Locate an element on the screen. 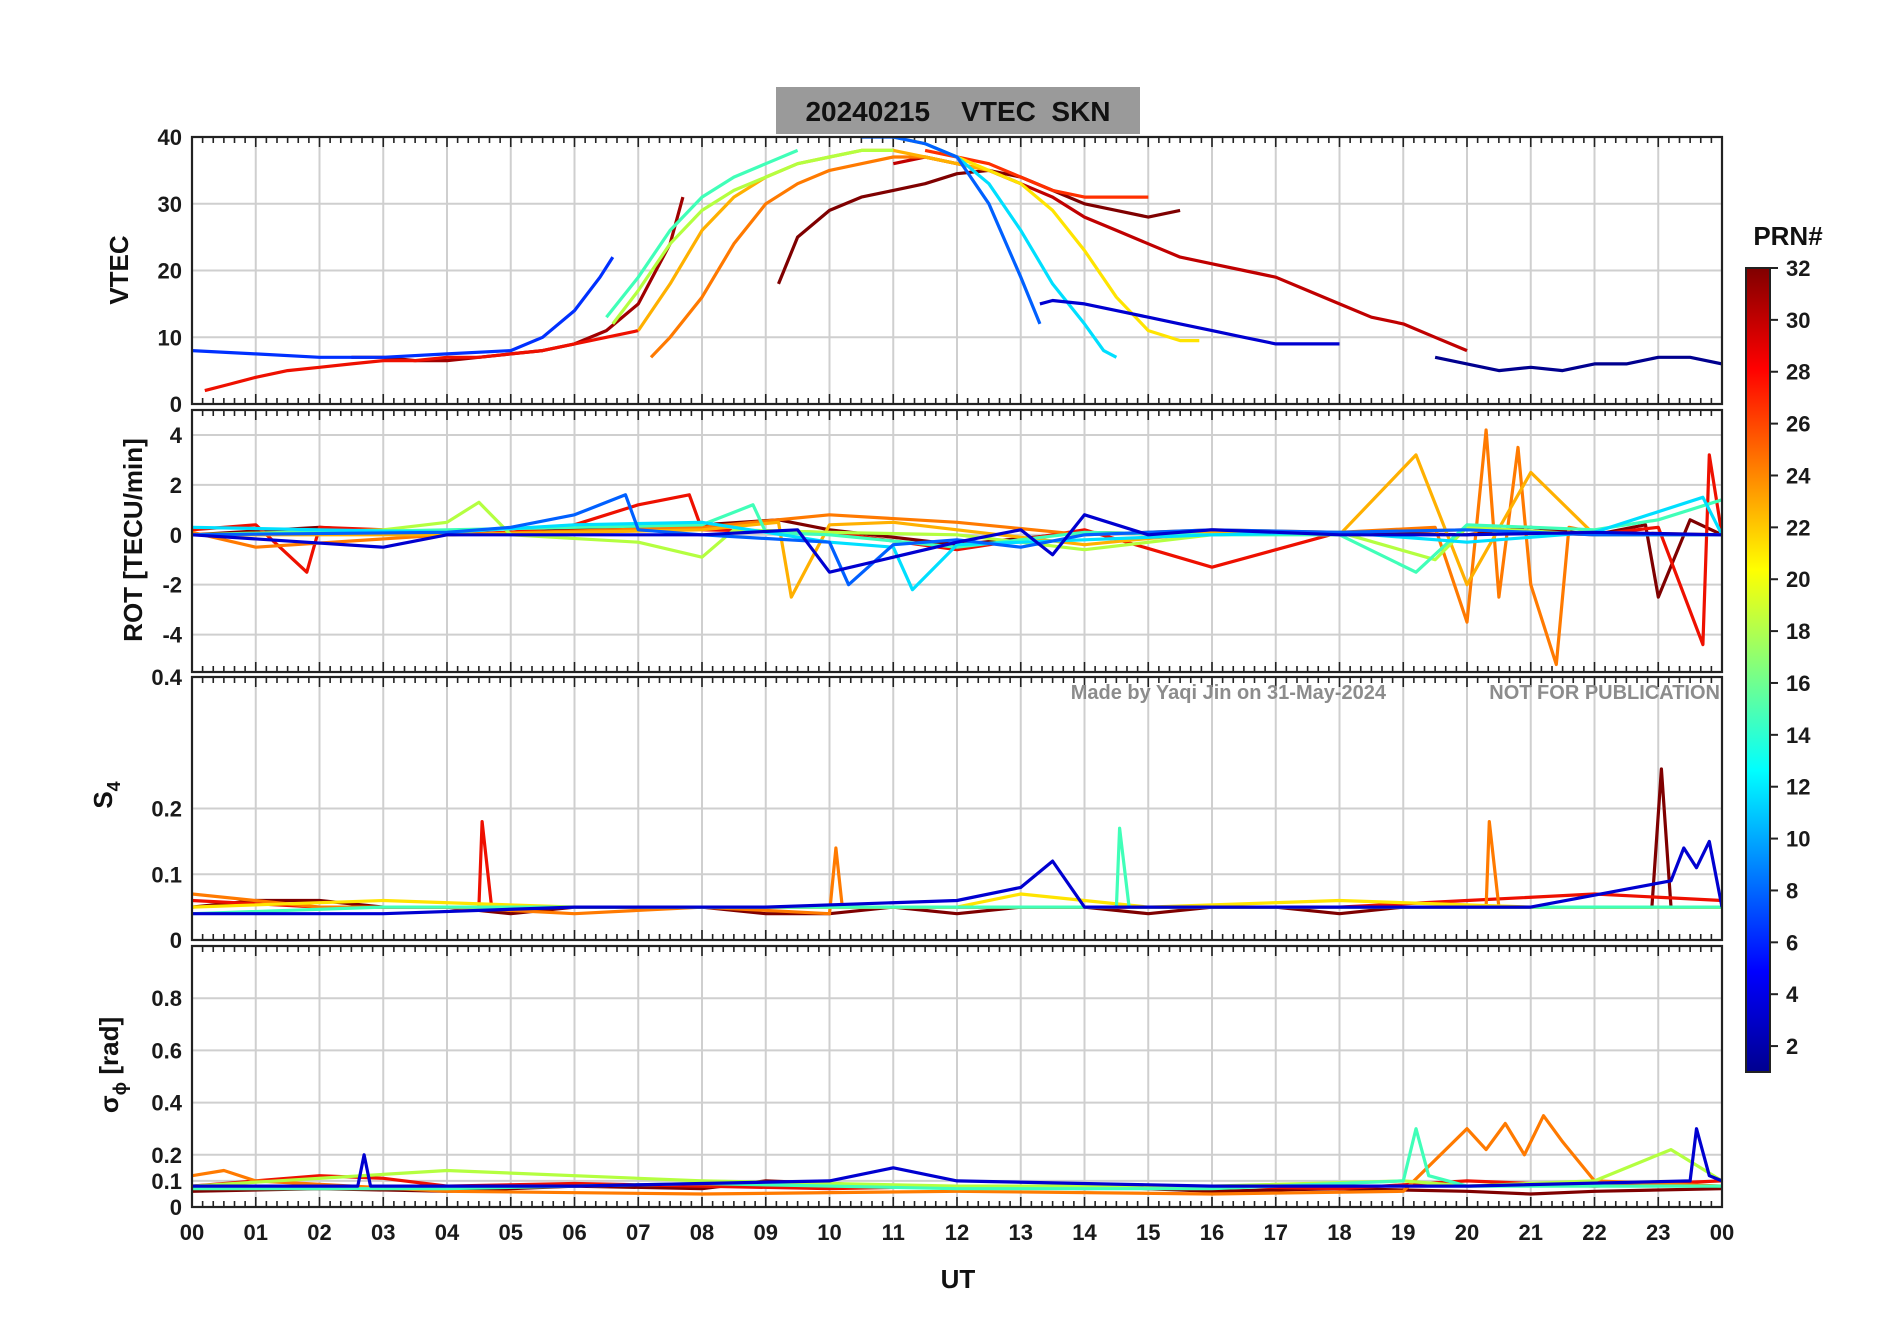 The image size is (1902, 1330). colorbar-tick-label: 22 is located at coordinates (1798, 527).